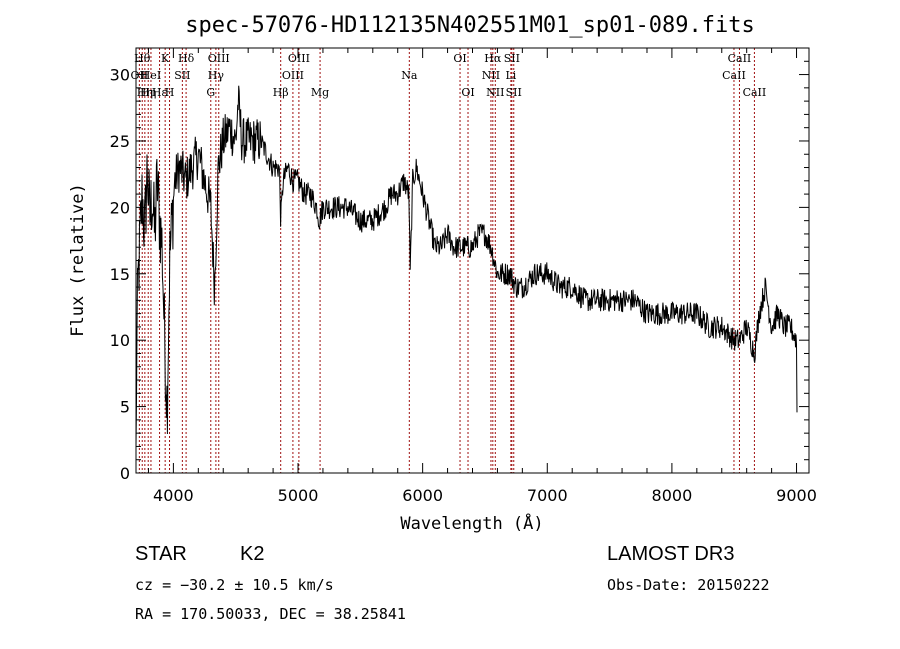 This screenshot has width=900, height=649. What do you see at coordinates (270, 614) in the screenshot?
I see `coordinates-text: RA = 170.50033, DEC = 38.25841` at bounding box center [270, 614].